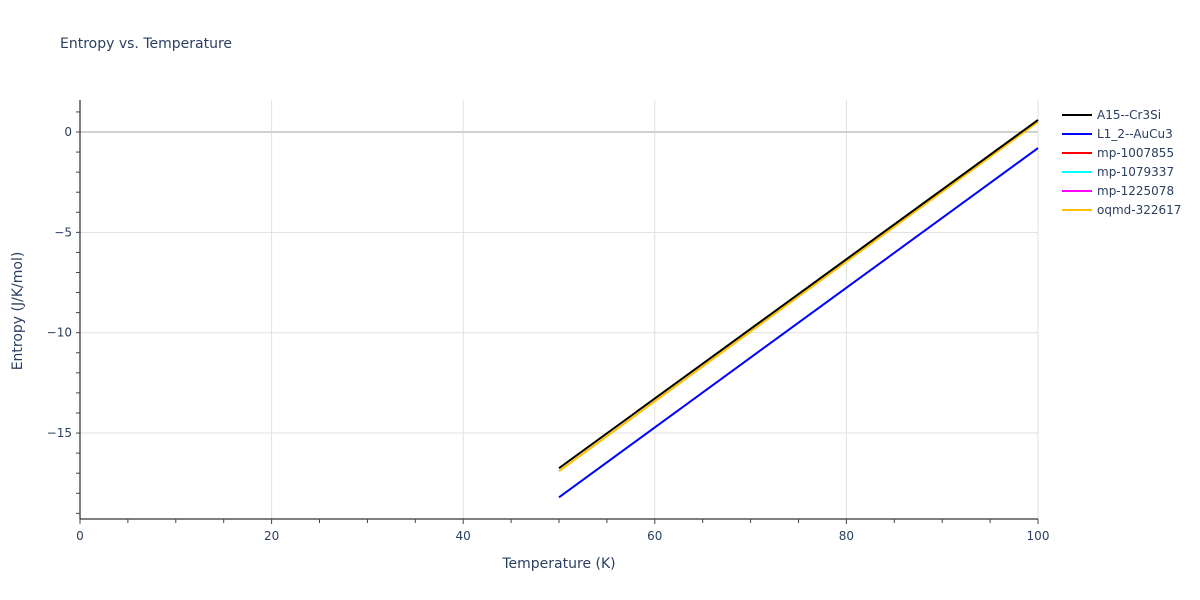 The height and width of the screenshot is (600, 1200). Describe the element at coordinates (63, 232) in the screenshot. I see `y-tick-label: −5` at that location.